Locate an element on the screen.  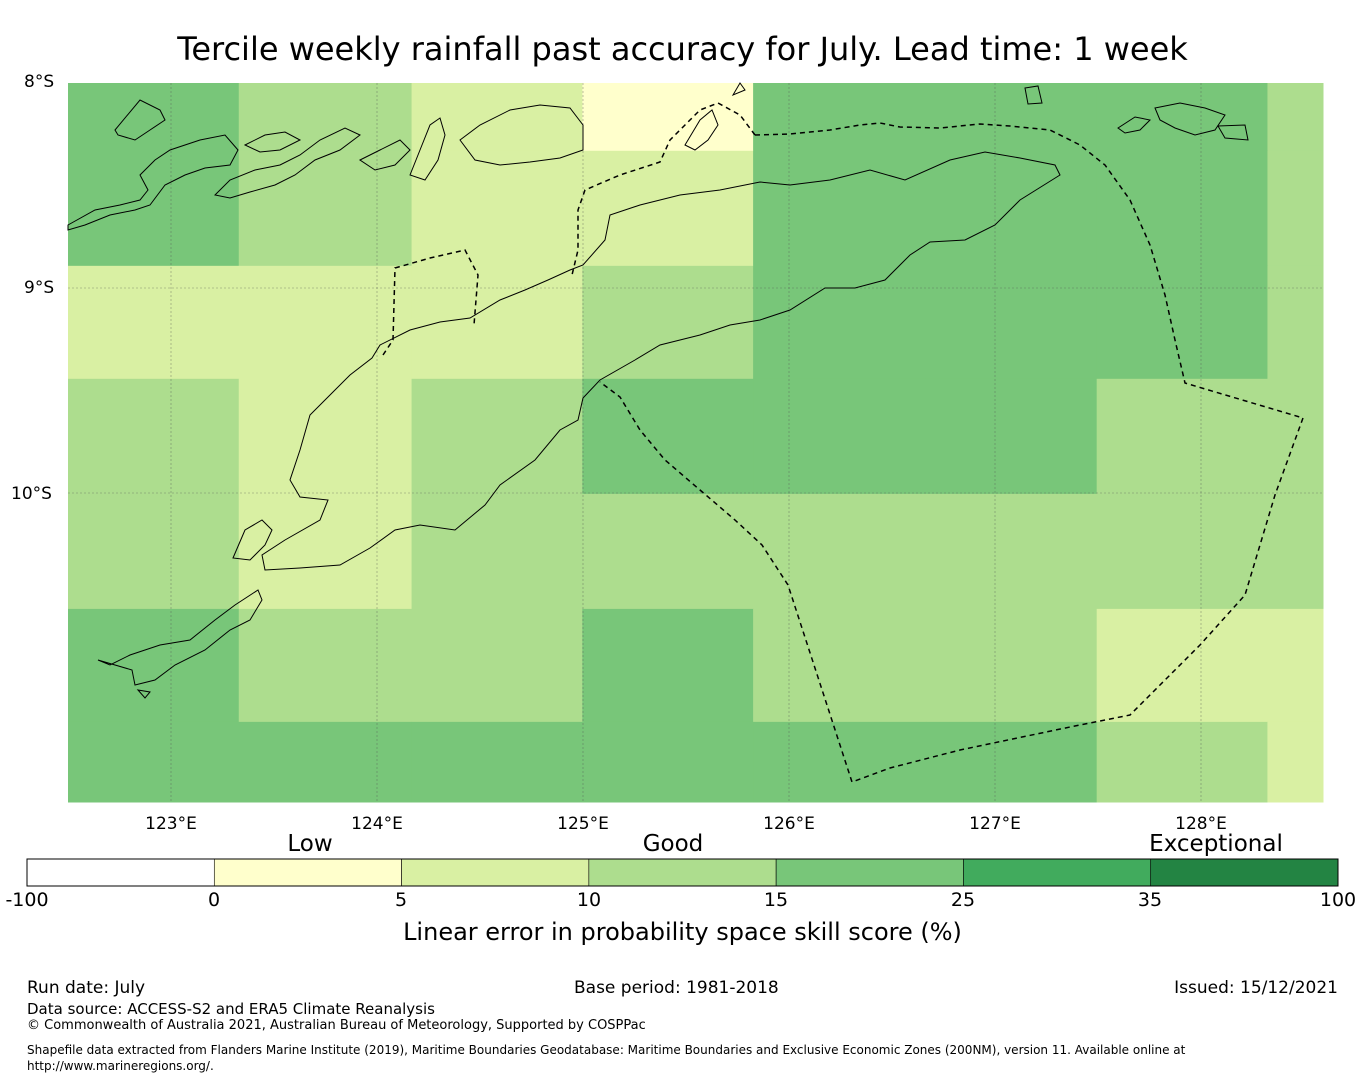
base-period: Base period: 1981-2018 is located at coordinates (676, 988).